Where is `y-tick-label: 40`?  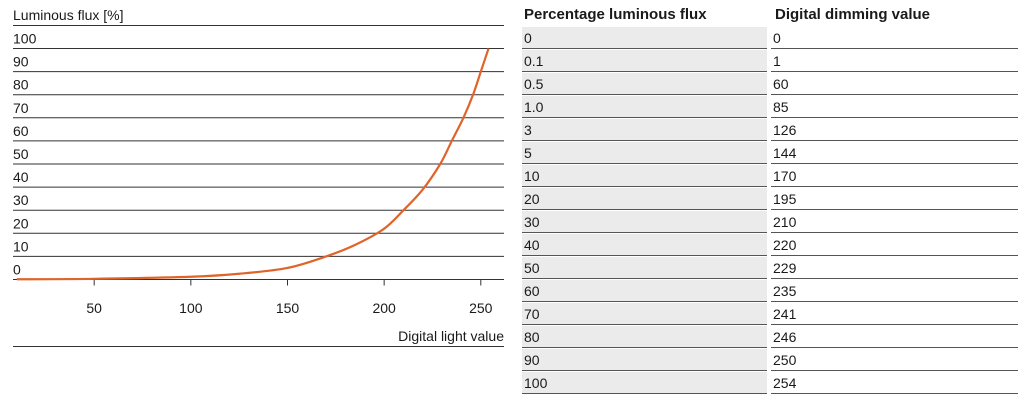 y-tick-label: 40 is located at coordinates (21, 177).